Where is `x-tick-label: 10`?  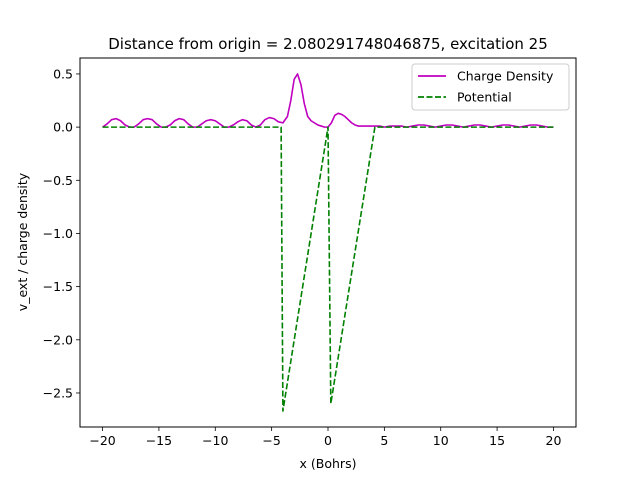 x-tick-label: 10 is located at coordinates (441, 440).